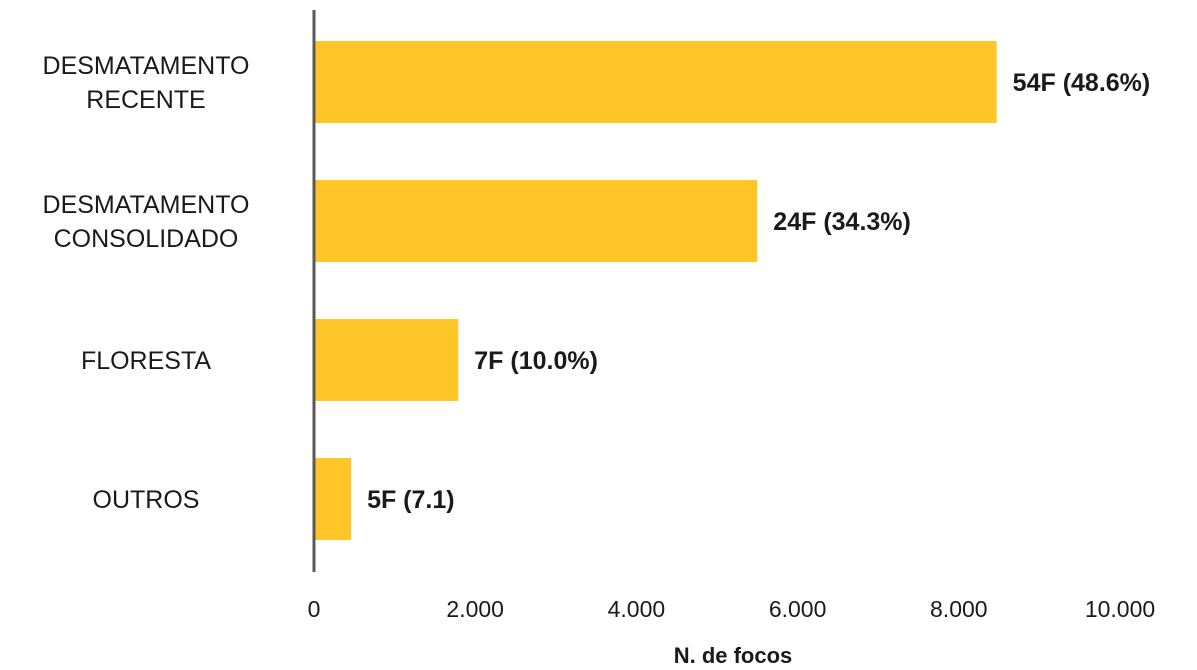 The width and height of the screenshot is (1197, 670). I want to click on data-label-1: 24F (34.3%), so click(842, 222).